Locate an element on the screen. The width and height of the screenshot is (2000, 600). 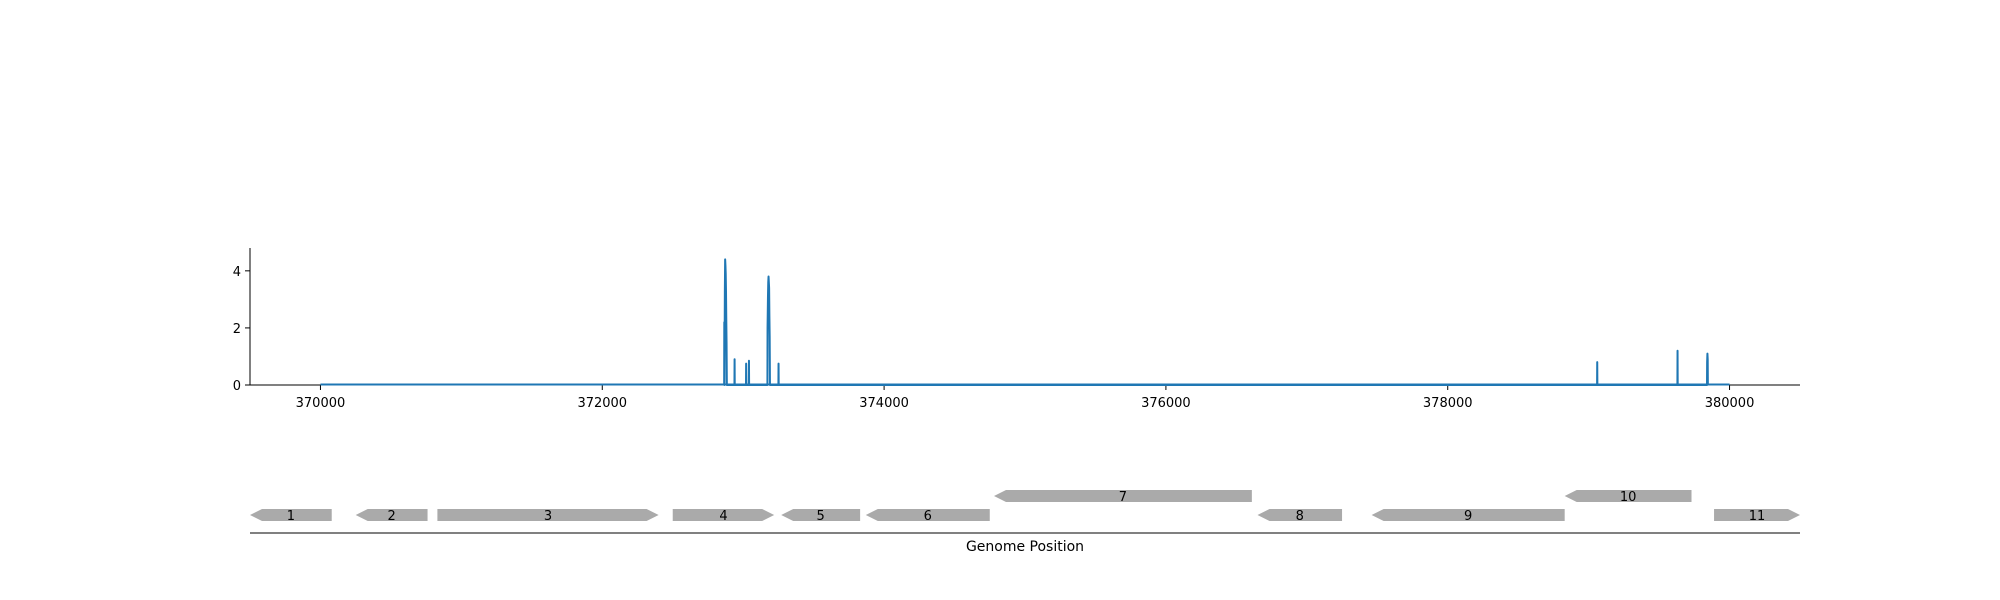
y-tick-label: 4 is located at coordinates (237, 272).